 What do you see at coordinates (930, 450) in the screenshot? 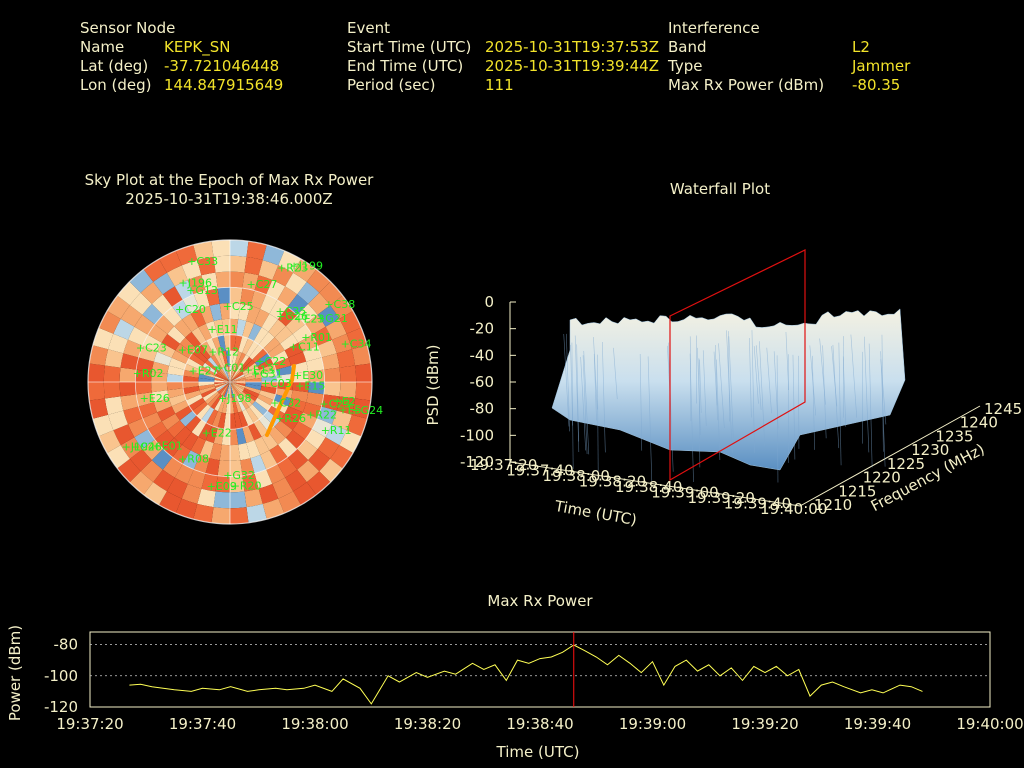
I see `waterfall-freq-tick-label: 1230` at bounding box center [930, 450].